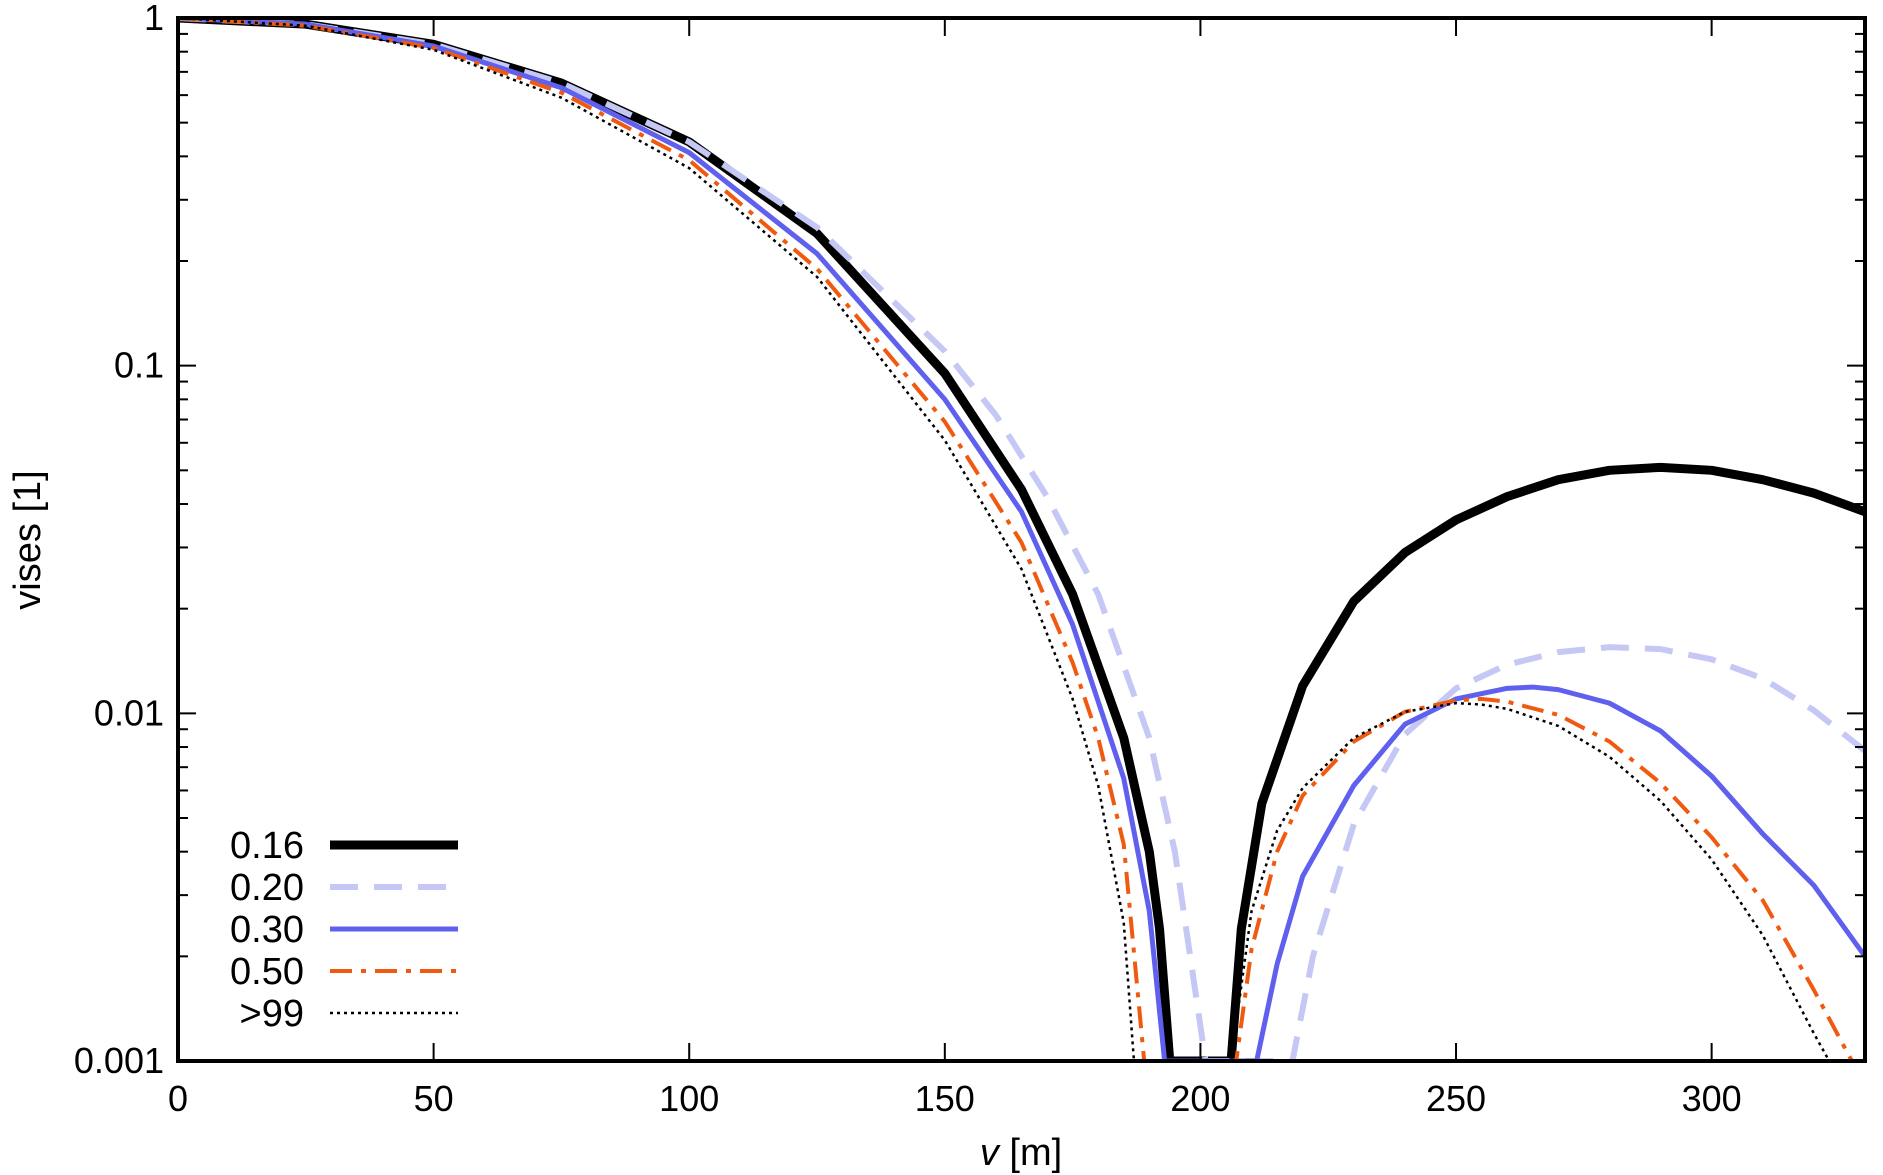 This screenshot has height=1175, width=1883. I want to click on x-tick-label: 0, so click(178, 1098).